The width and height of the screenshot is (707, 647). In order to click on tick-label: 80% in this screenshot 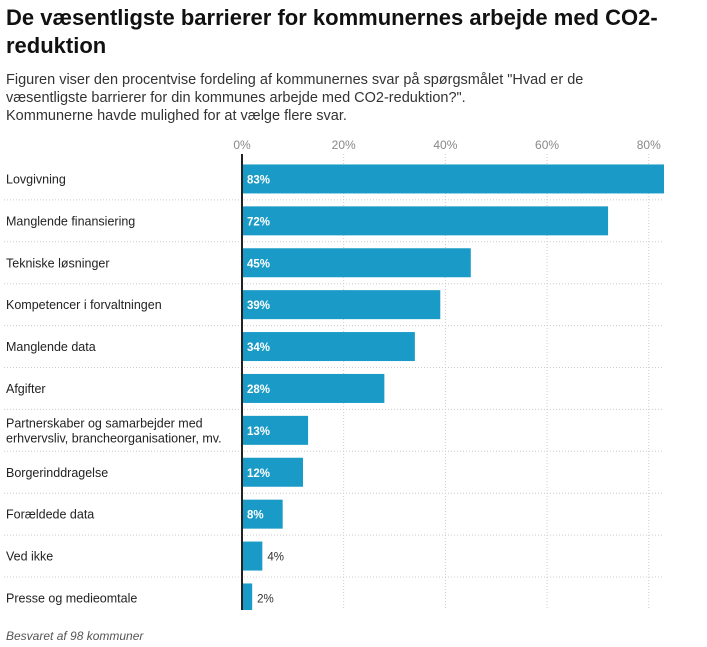, I will do `click(649, 145)`.